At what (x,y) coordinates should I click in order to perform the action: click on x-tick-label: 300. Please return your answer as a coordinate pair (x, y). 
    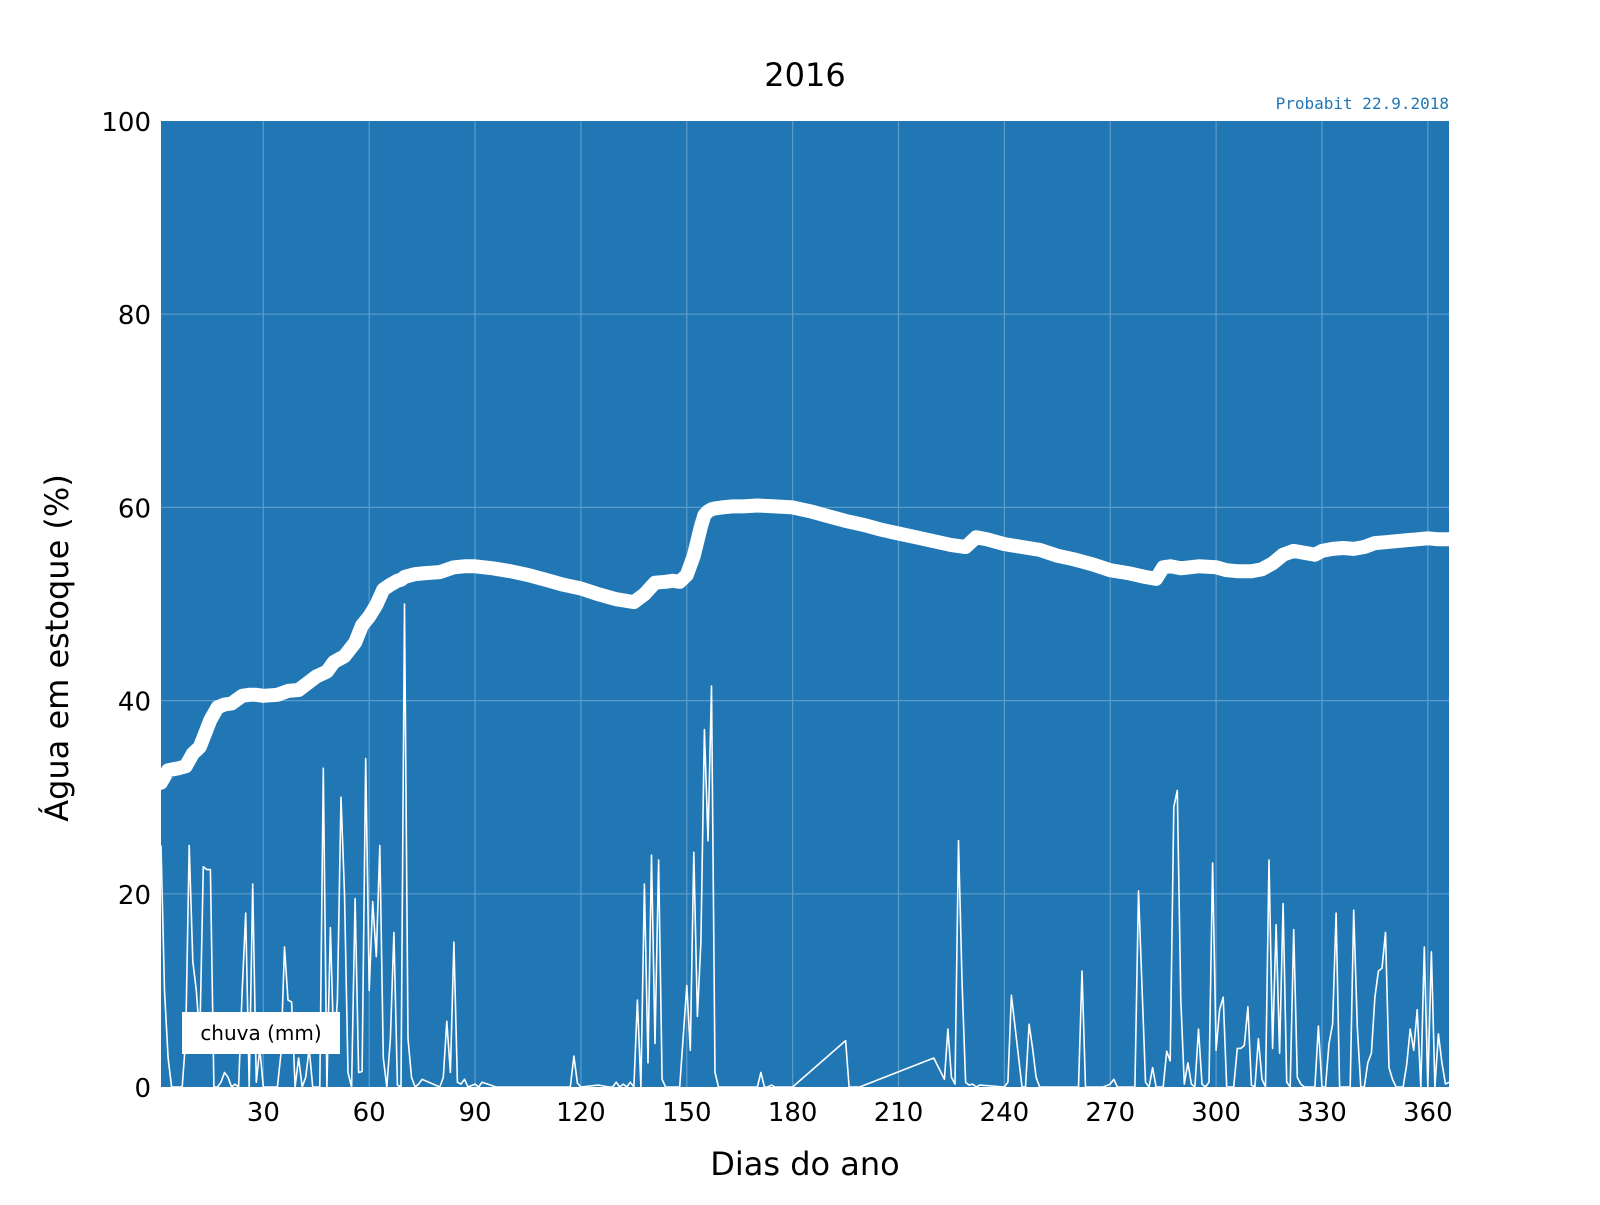
    Looking at the image, I should click on (1216, 1113).